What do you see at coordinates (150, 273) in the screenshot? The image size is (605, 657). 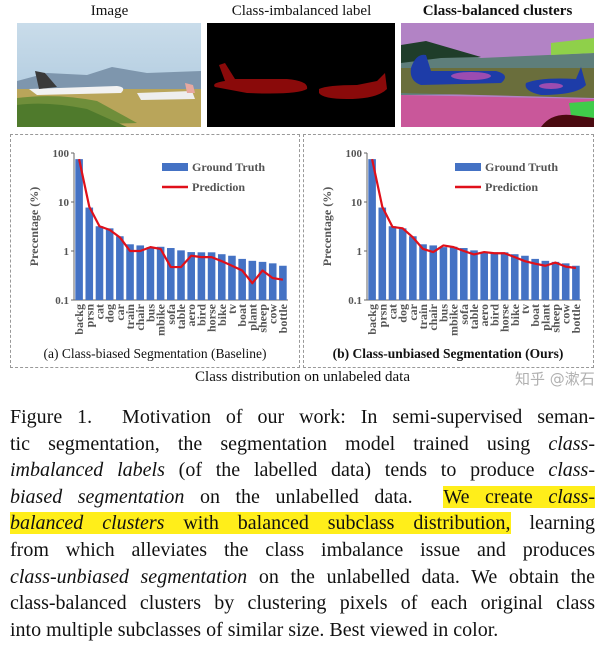 I see `bar-bus` at bounding box center [150, 273].